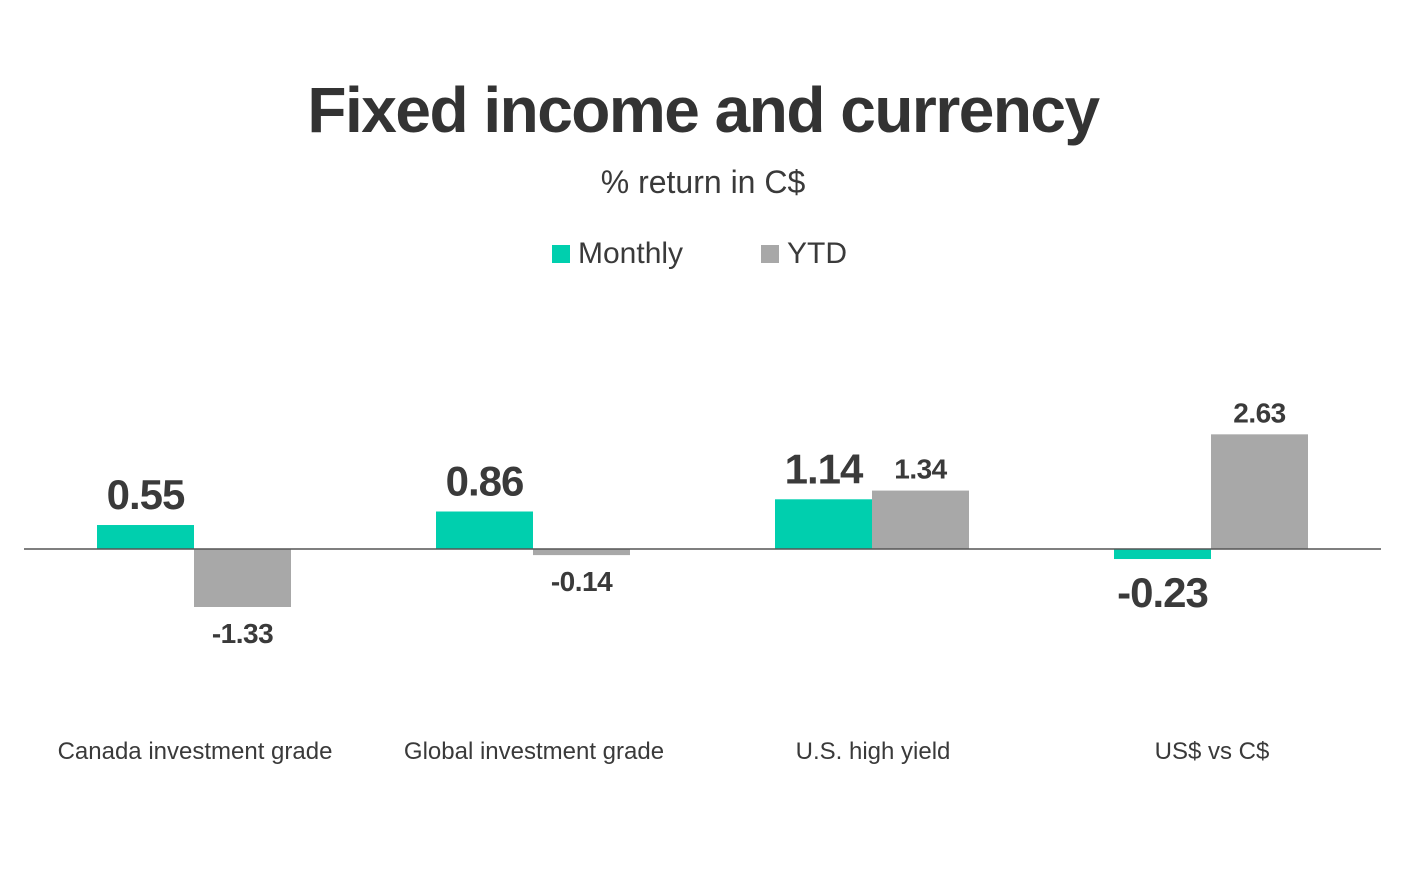 The width and height of the screenshot is (1406, 870). I want to click on data-label-ytd-us-vs-c: 2.63, so click(1259, 412).